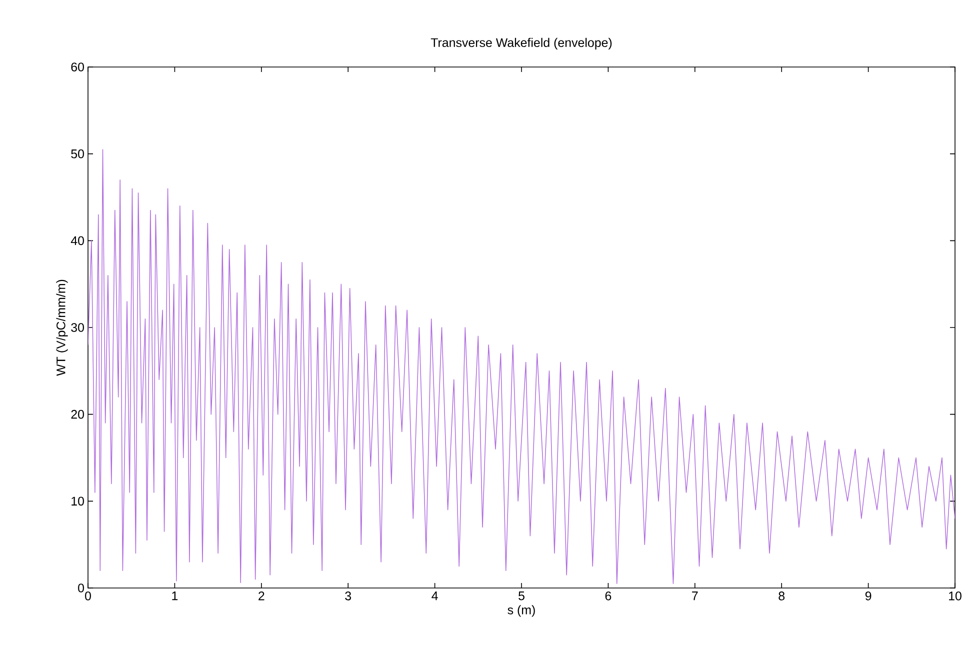 This screenshot has width=971, height=662. I want to click on x-tick-label: 2, so click(261, 596).